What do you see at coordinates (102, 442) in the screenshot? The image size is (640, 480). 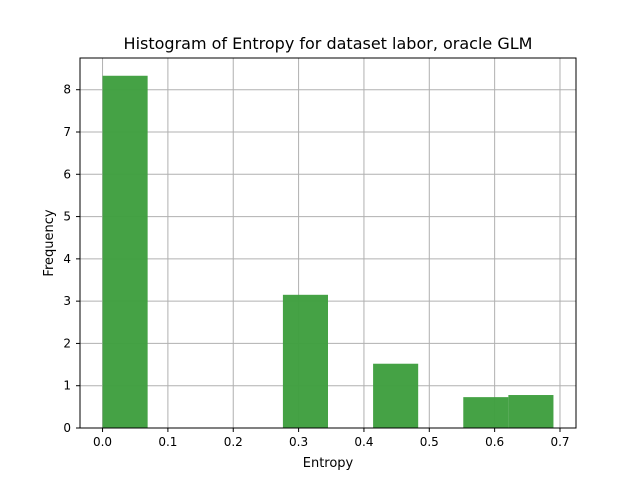 I see `x-tick-label: 0.0` at bounding box center [102, 442].